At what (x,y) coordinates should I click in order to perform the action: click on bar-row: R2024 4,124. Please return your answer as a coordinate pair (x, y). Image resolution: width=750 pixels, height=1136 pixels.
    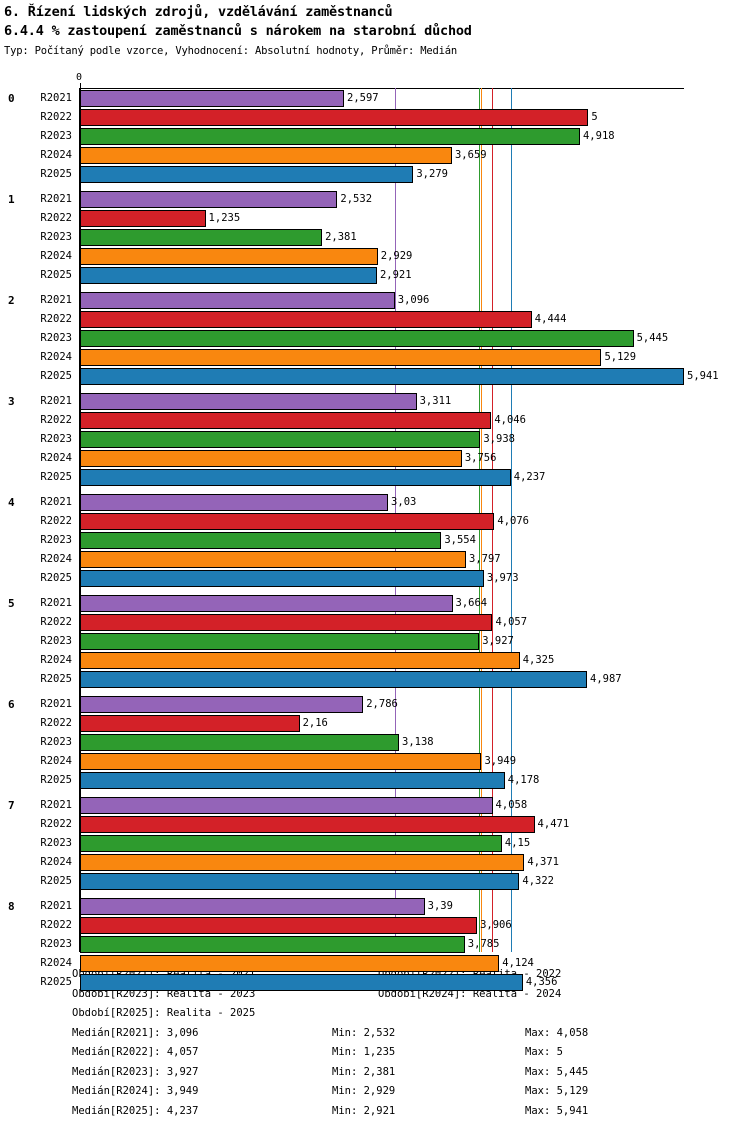
    Looking at the image, I should click on (375, 963).